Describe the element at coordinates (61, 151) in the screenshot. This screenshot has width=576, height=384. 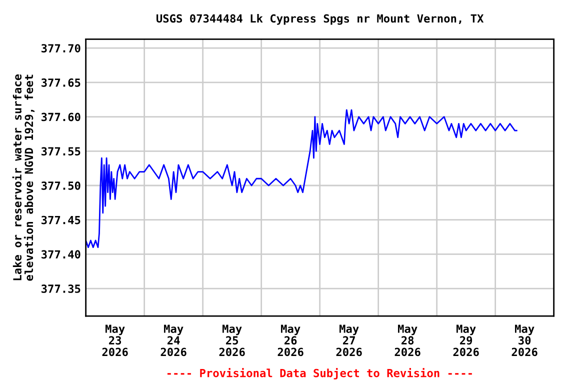
I see `y-tick-label: 377.55` at that location.